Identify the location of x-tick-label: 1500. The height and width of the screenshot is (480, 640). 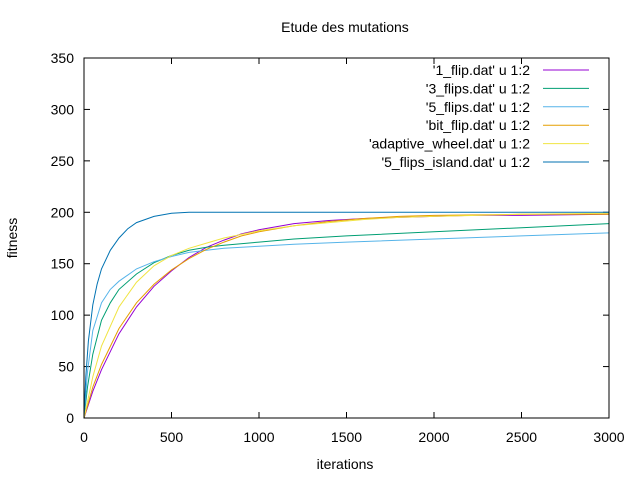
(346, 437).